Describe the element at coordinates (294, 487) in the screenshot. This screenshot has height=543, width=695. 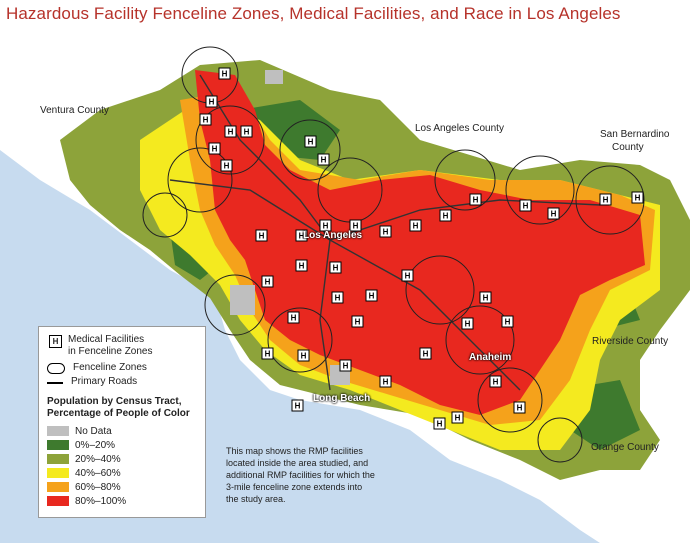
I see `note-line: 3-mile fenceline zone extends into` at that location.